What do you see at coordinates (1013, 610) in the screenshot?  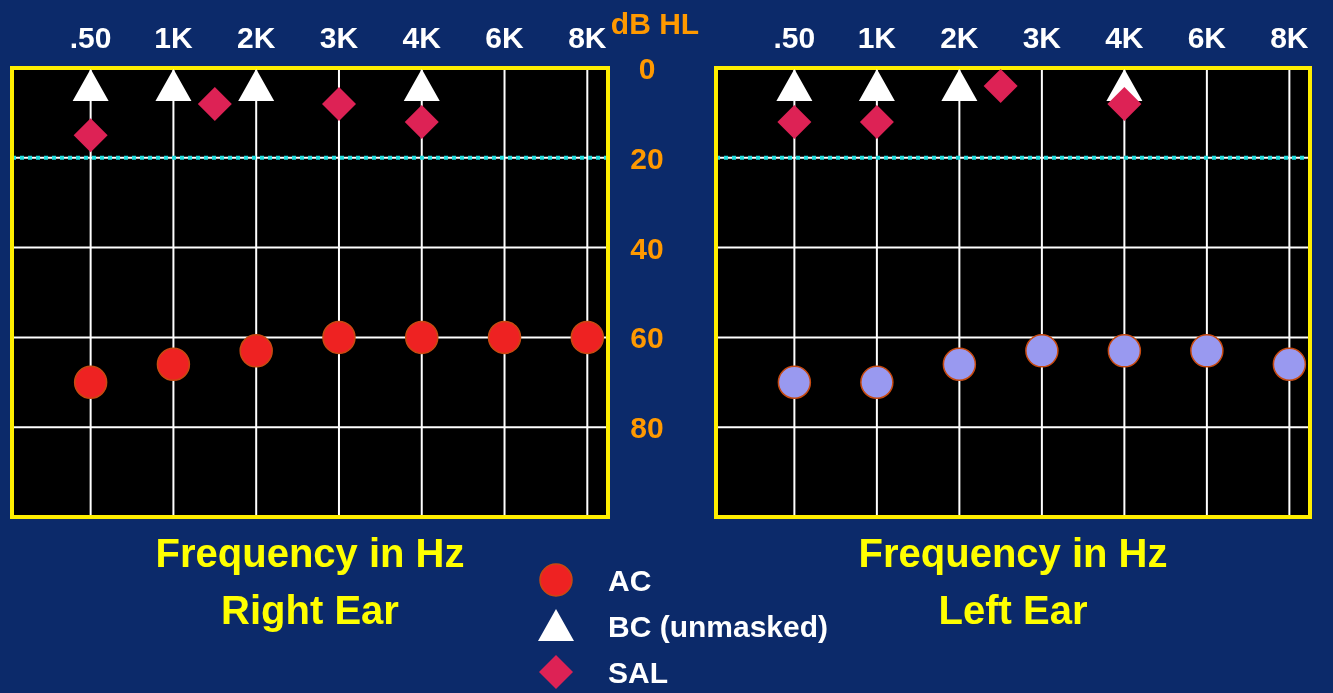 I see `text: Left Ear` at bounding box center [1013, 610].